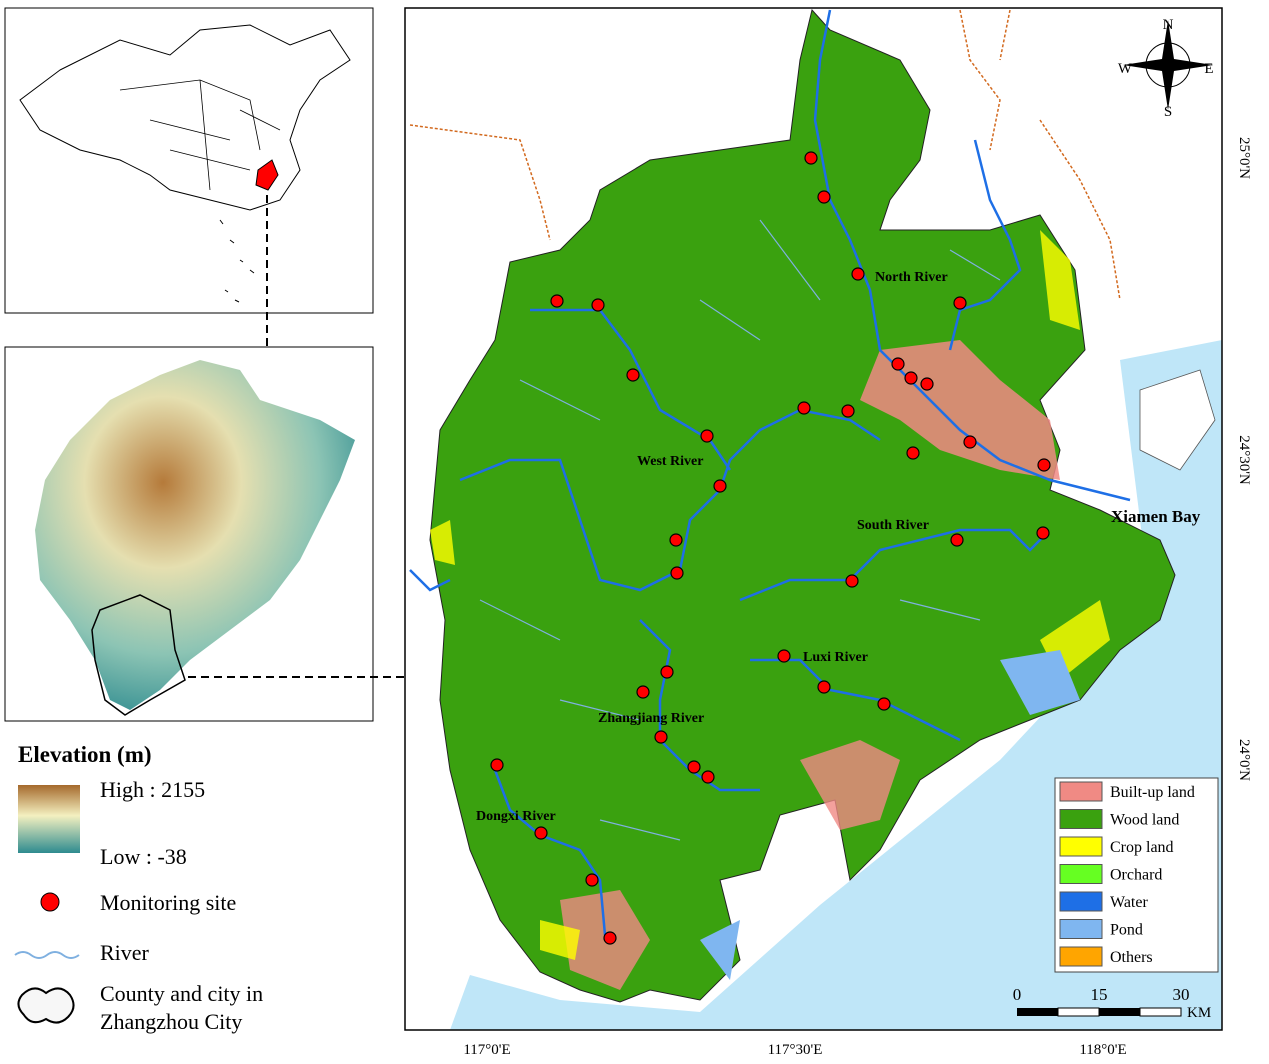 The height and width of the screenshot is (1064, 1269). What do you see at coordinates (143, 856) in the screenshot?
I see `elevation-low: Low : -38` at bounding box center [143, 856].